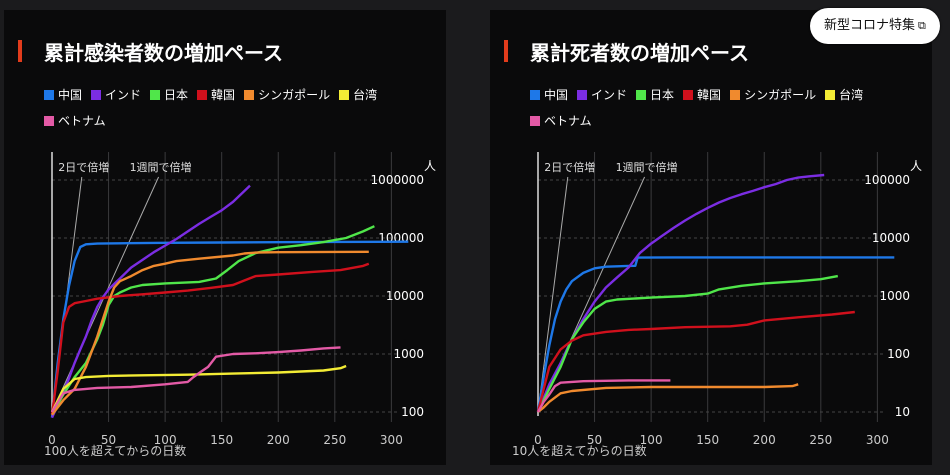 The width and height of the screenshot is (950, 475). Describe the element at coordinates (870, 25) in the screenshot. I see `covid-special-label: 新型コロナ特集` at that location.